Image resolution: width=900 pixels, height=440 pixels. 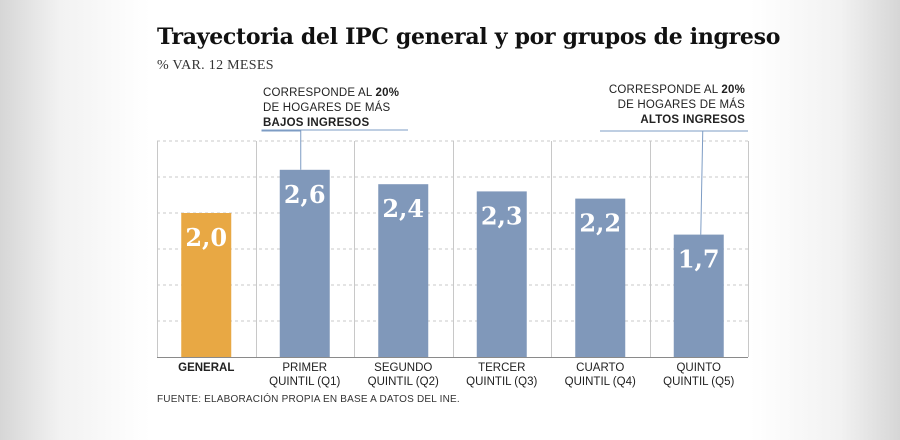 What do you see at coordinates (206, 368) in the screenshot?
I see `category-label: GENERAL` at bounding box center [206, 368].